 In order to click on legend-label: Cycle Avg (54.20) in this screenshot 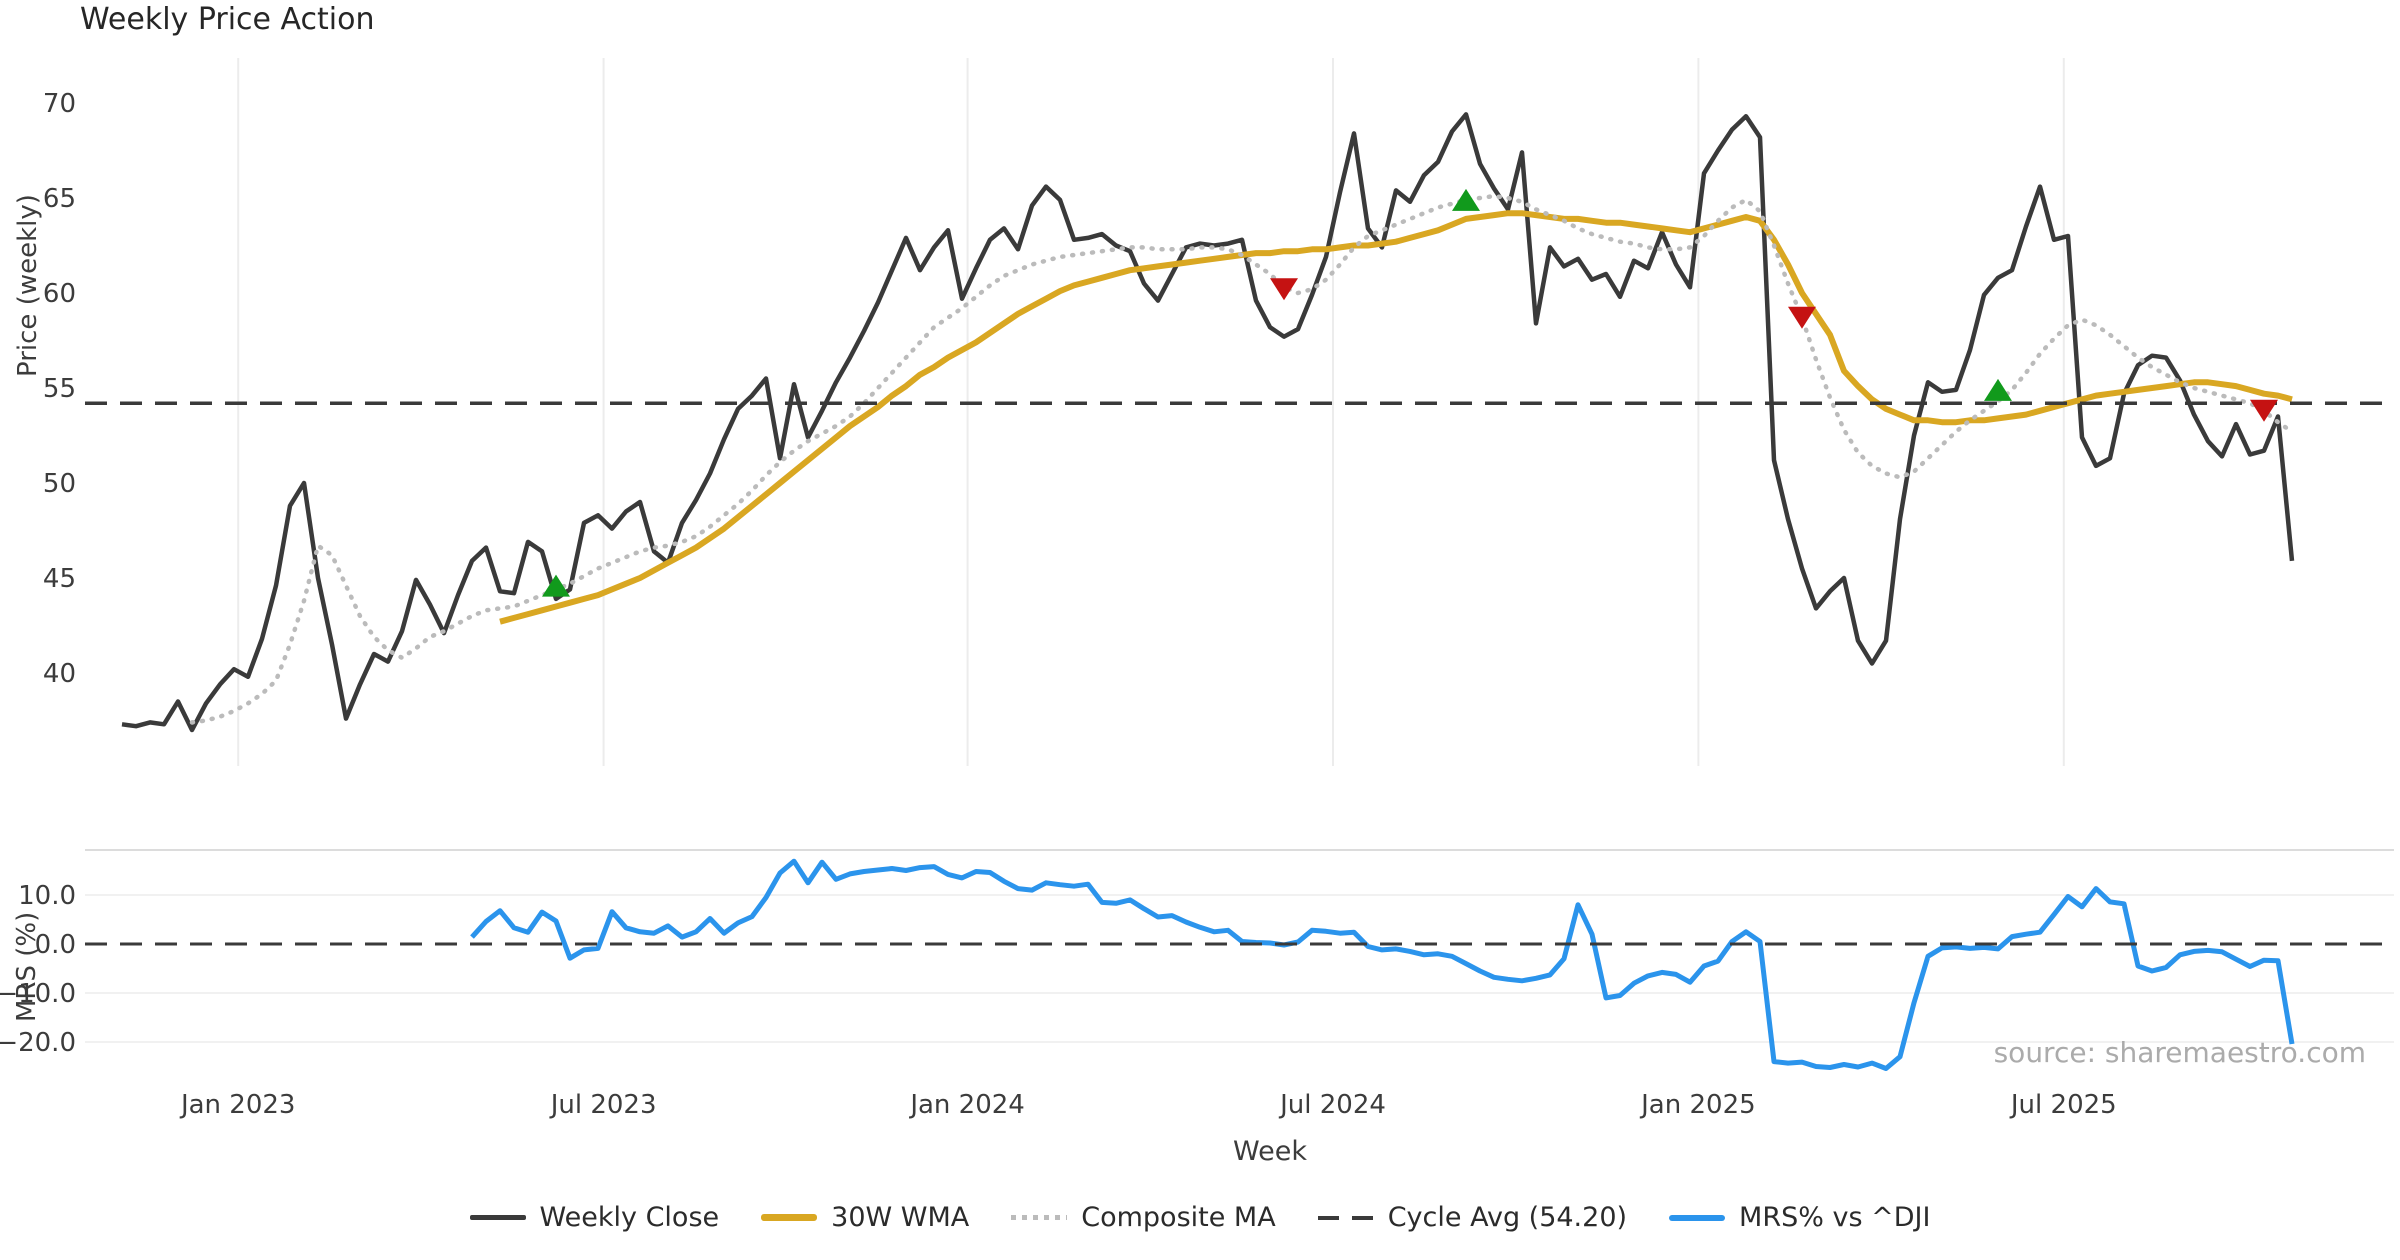, I will do `click(1507, 1217)`.